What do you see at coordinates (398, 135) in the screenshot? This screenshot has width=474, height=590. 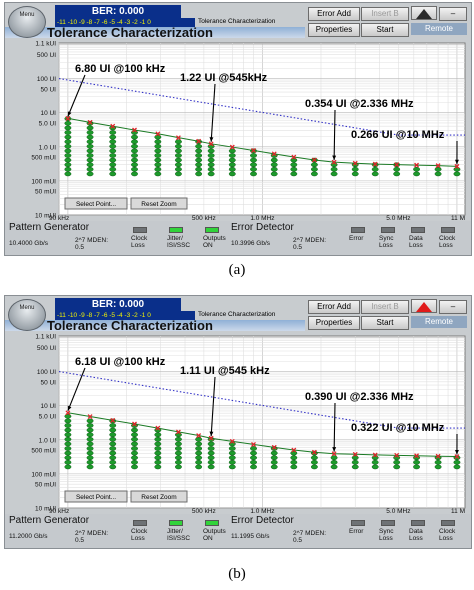 I see `annotation-label: 0.266 UI @10 MHz` at bounding box center [398, 135].